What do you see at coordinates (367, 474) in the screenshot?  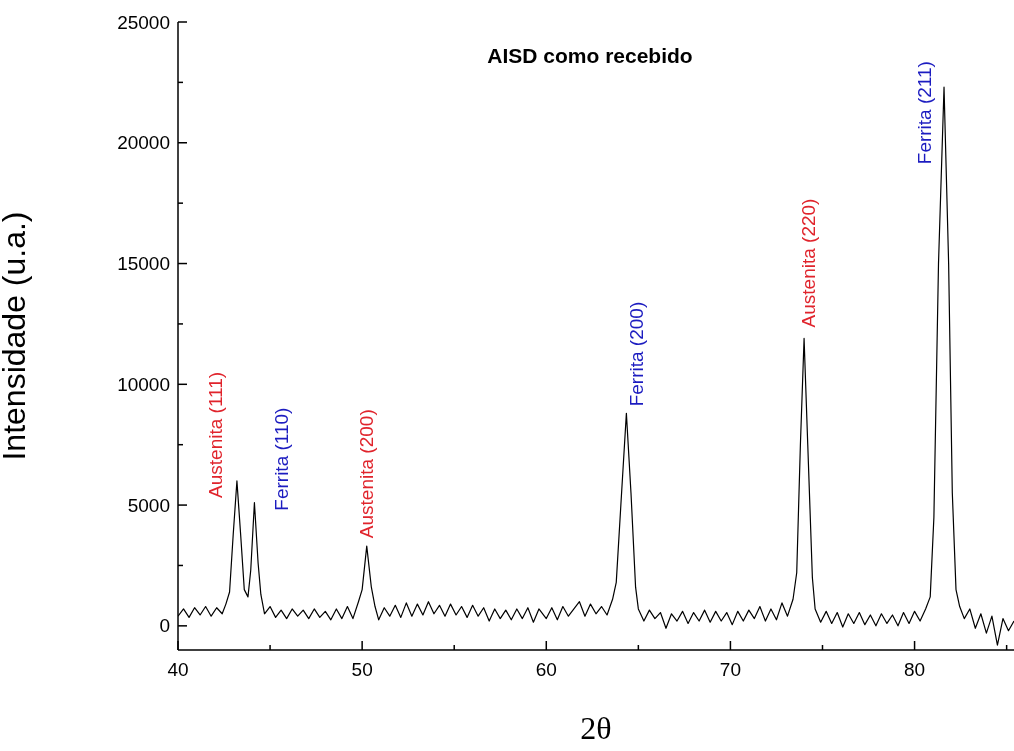 I see `annotation: Austenita (200)` at bounding box center [367, 474].